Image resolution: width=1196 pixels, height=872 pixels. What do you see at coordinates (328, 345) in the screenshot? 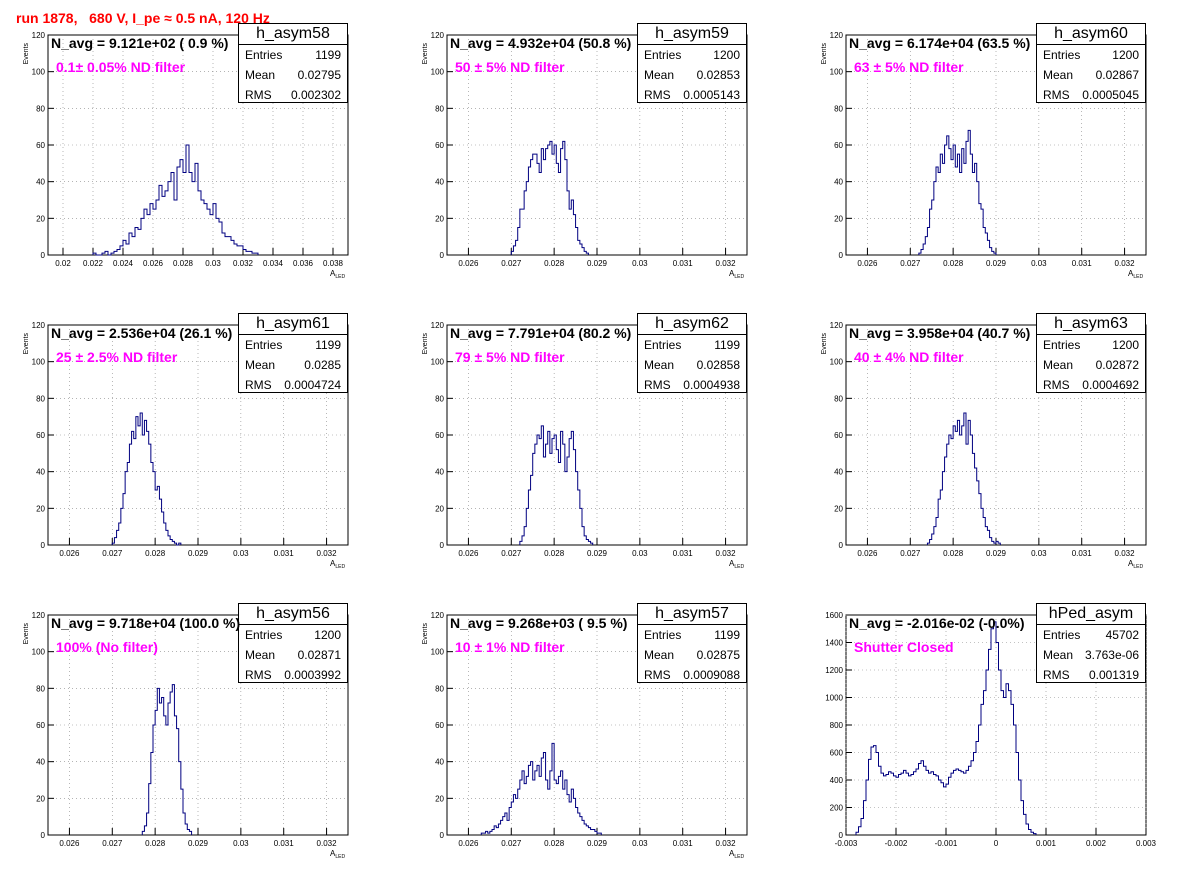
I see `stats-value: 1199` at bounding box center [328, 345].